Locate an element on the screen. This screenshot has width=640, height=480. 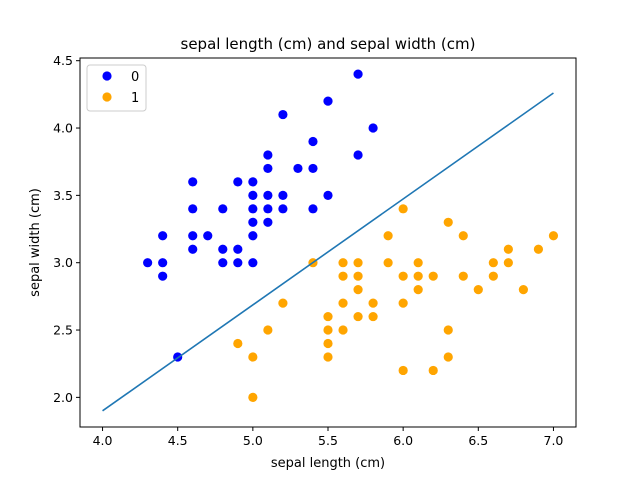
legend-label-1: 1 is located at coordinates (135, 98).